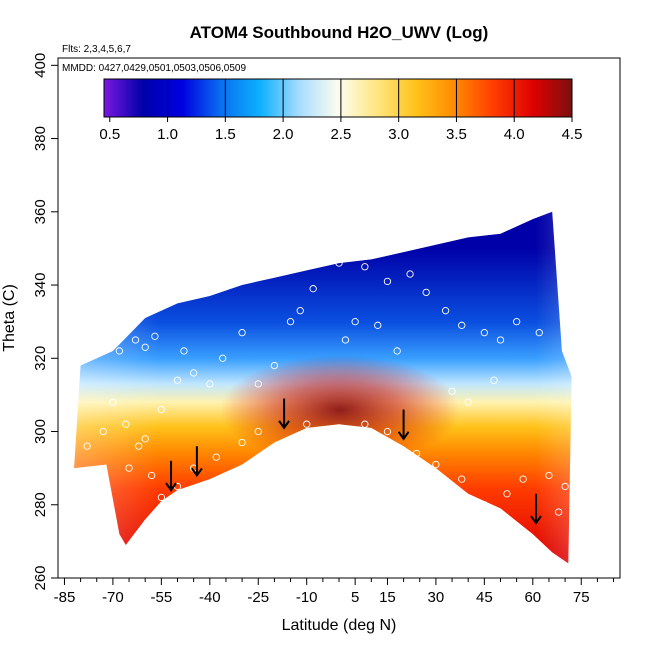  Describe the element at coordinates (210, 597) in the screenshot. I see `x-tick-label: -40` at that location.